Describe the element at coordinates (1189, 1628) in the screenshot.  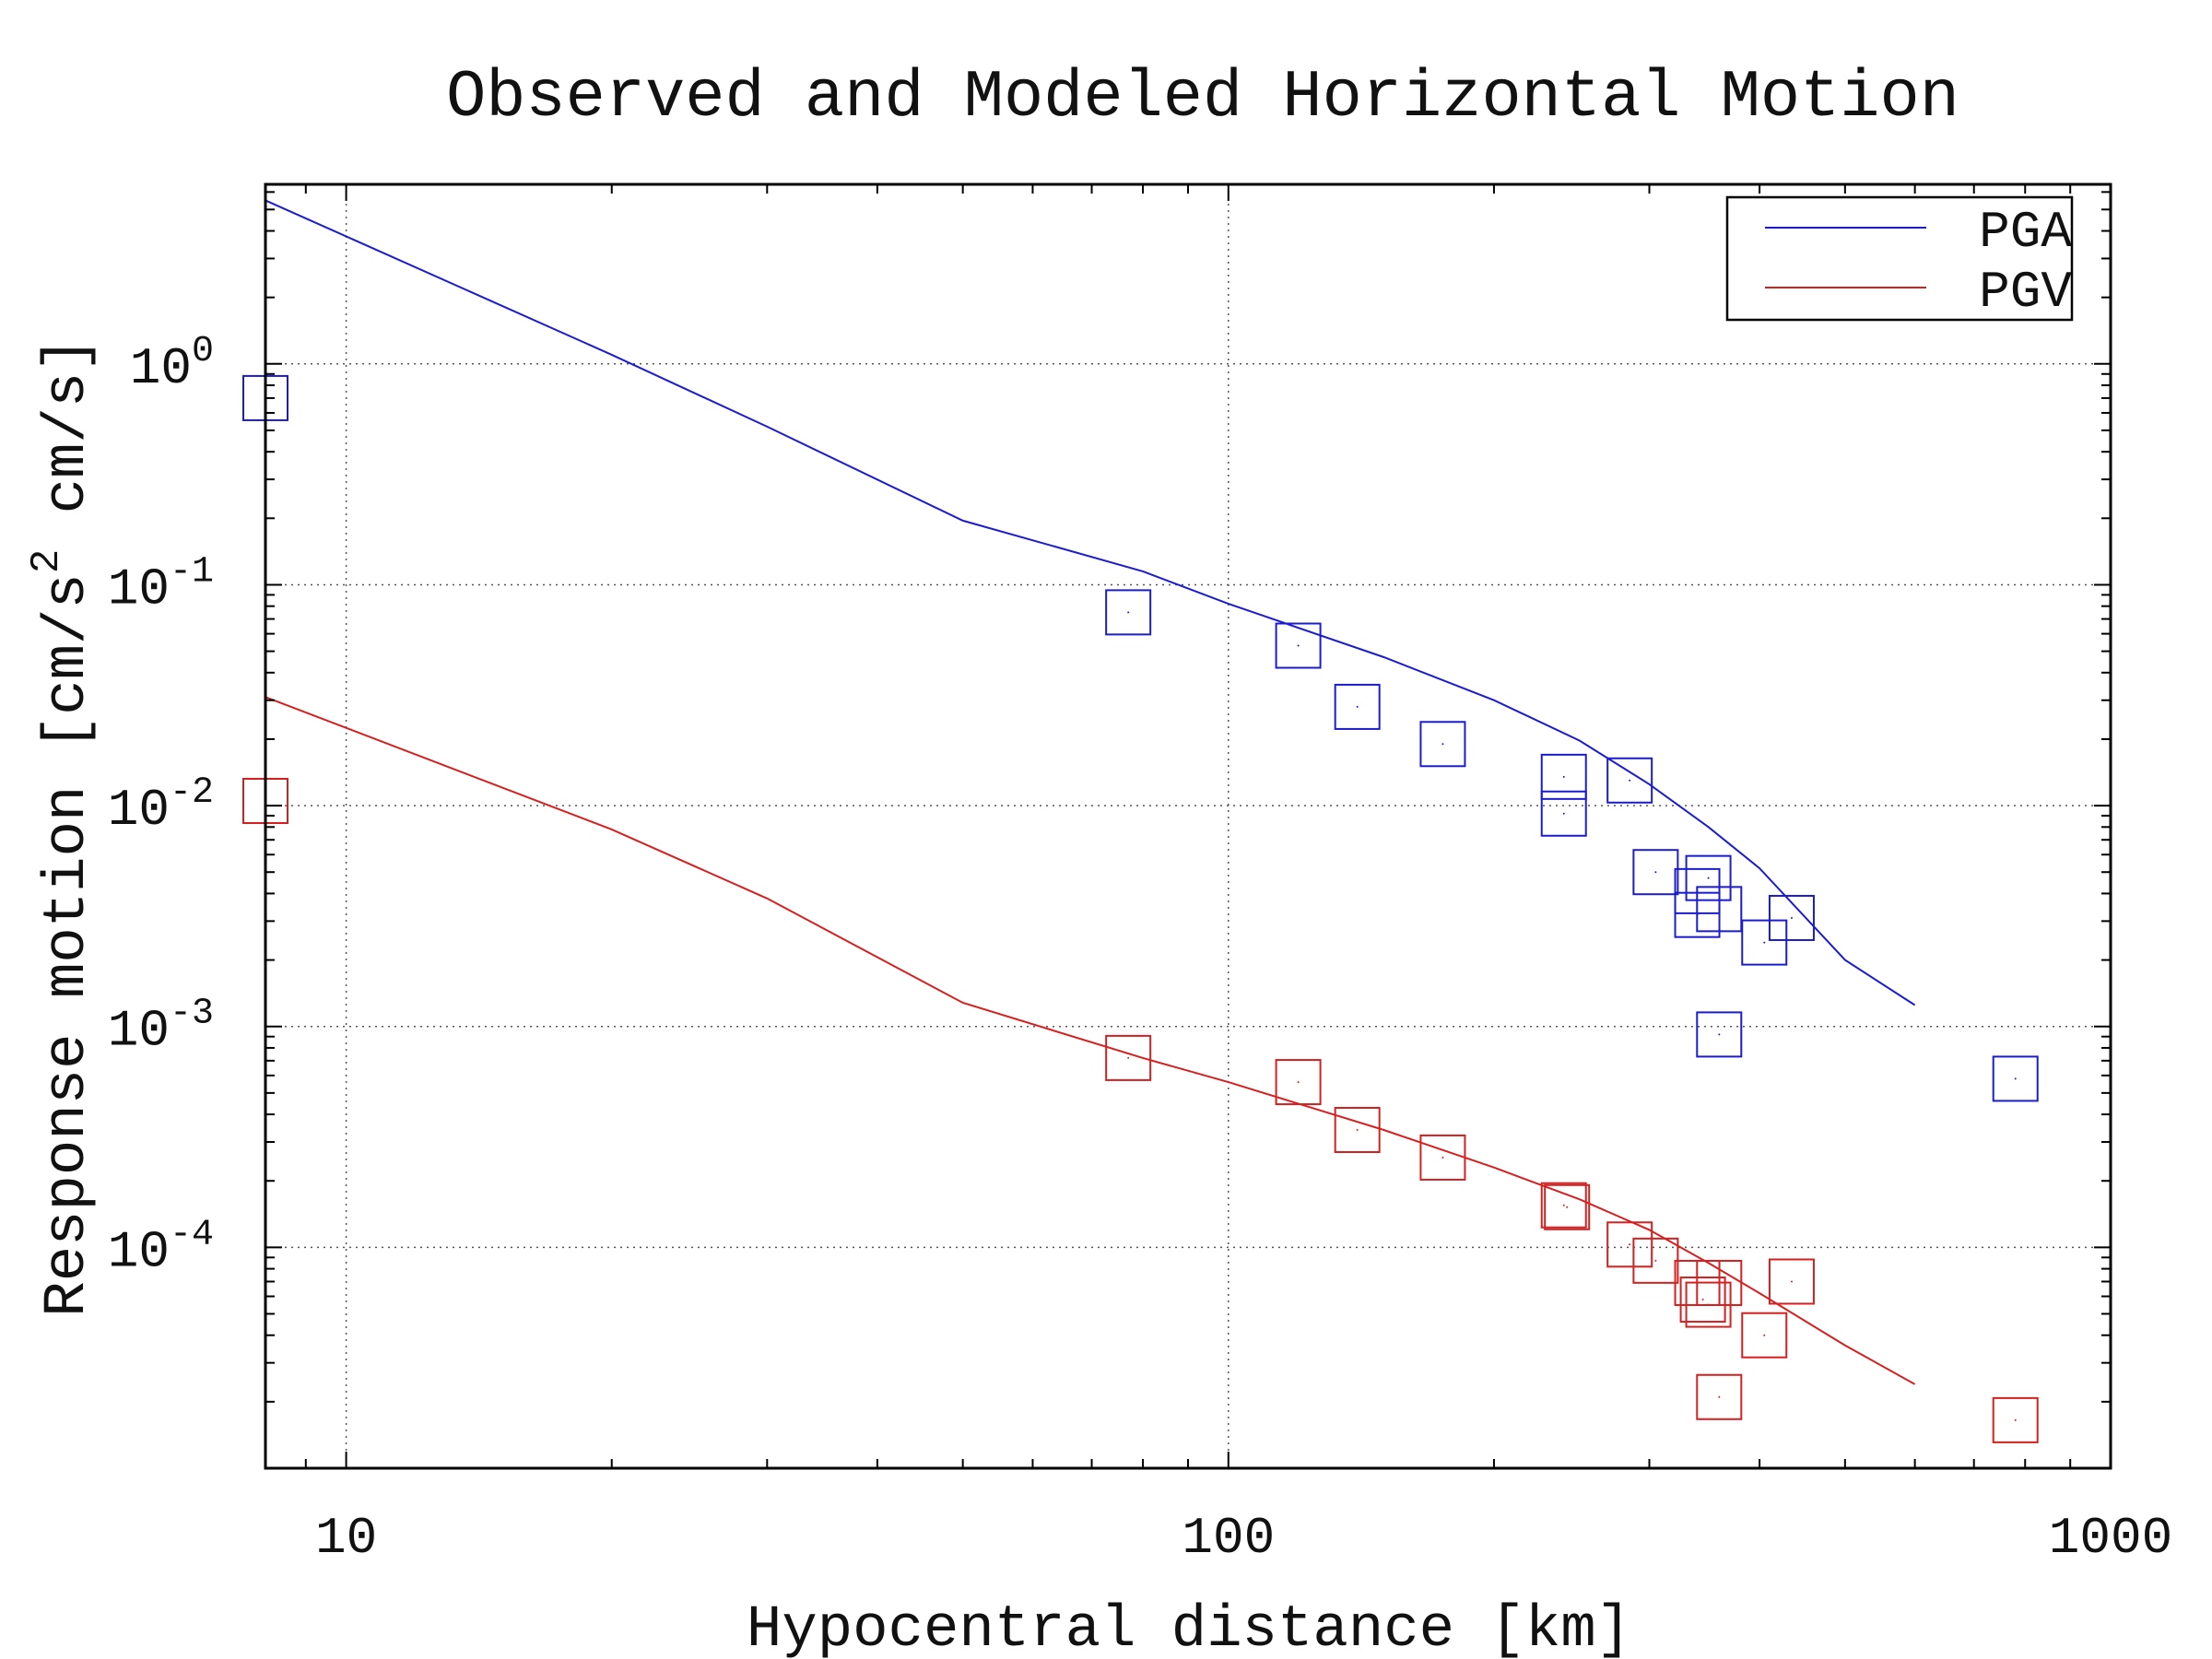
I see `x-axis-label: Hypocentral distance [km]` at that location.